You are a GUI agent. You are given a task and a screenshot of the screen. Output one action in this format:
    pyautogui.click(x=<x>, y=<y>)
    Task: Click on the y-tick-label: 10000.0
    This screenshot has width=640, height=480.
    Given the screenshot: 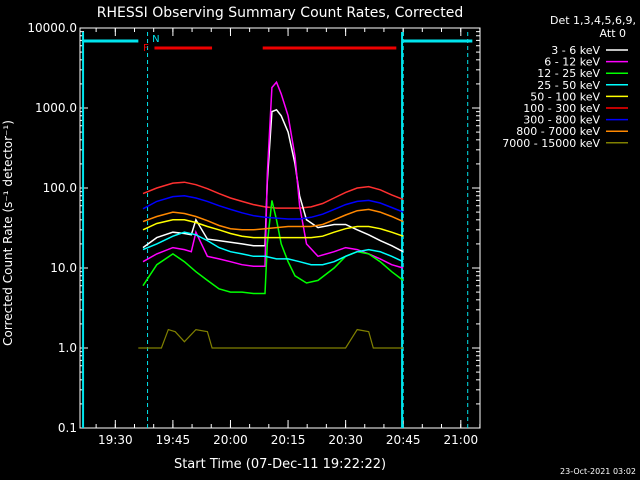 What is the action you would take?
    pyautogui.click(x=52, y=28)
    